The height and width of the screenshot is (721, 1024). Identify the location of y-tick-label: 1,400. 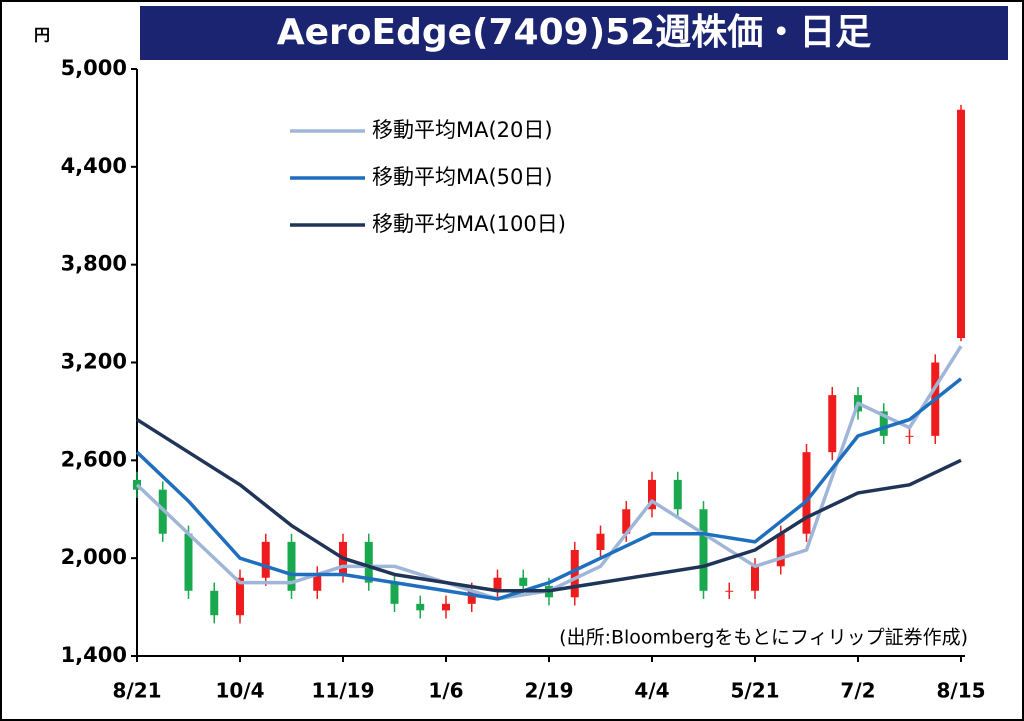
(94, 655).